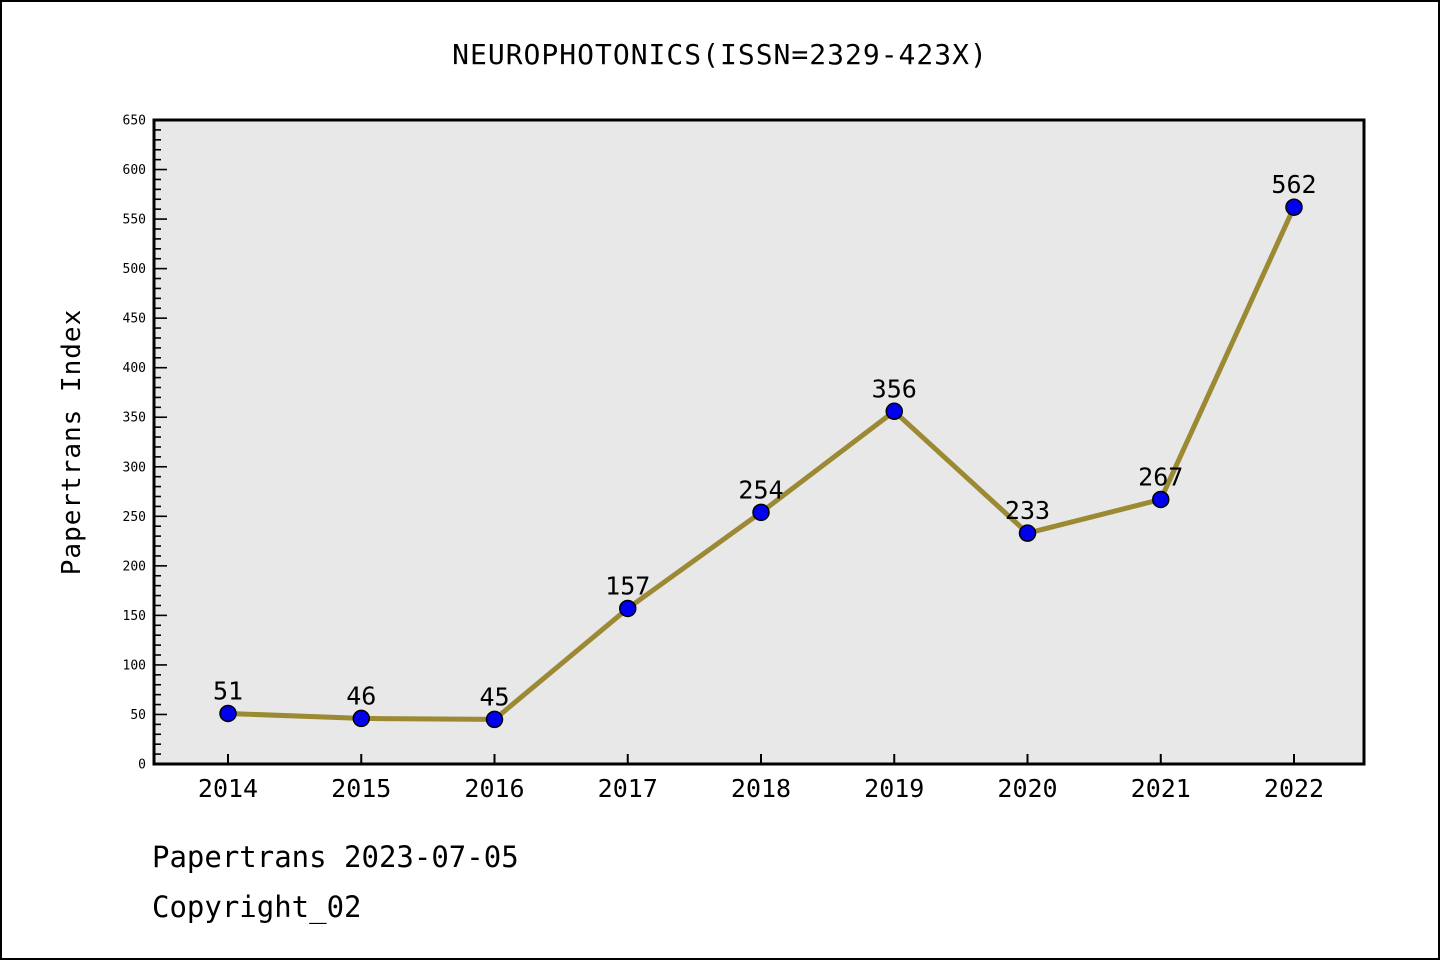 This screenshot has height=960, width=1440. What do you see at coordinates (134, 269) in the screenshot?
I see `y-tick-label: 500` at bounding box center [134, 269].